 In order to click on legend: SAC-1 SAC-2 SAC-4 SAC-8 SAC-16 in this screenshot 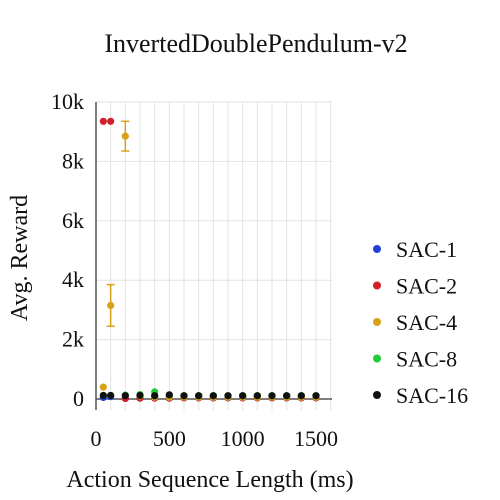, I will do `click(420, 322)`.